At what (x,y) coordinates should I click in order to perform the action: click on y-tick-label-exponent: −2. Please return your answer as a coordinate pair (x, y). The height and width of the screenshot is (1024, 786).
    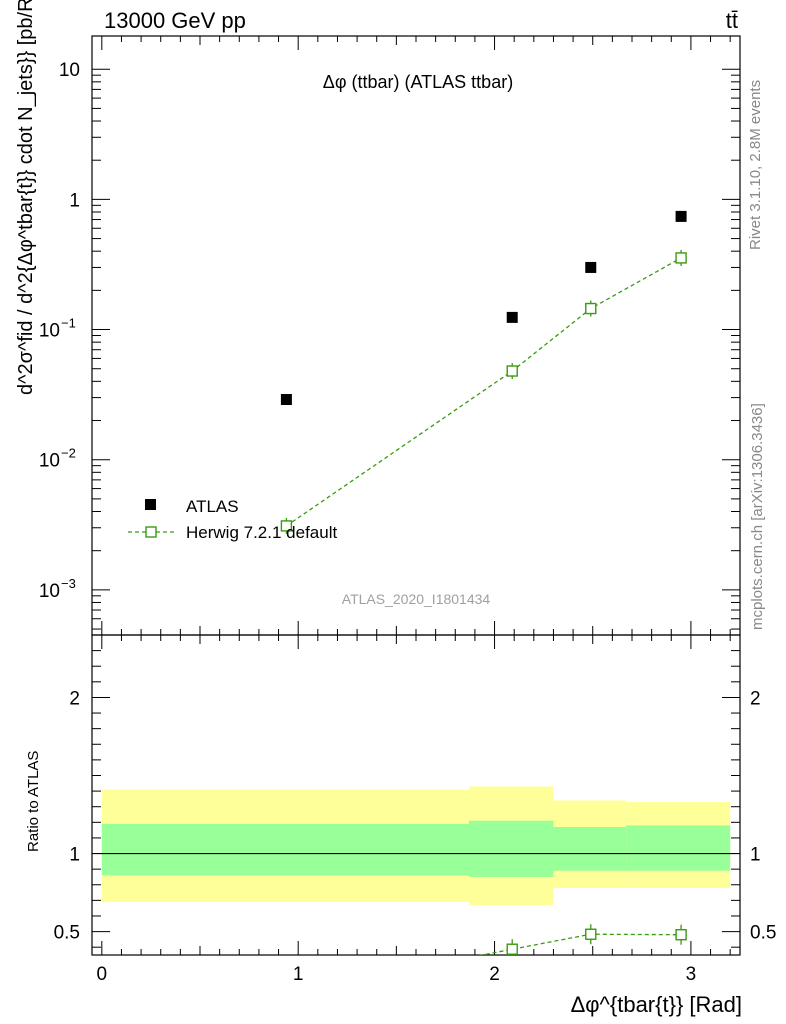
    Looking at the image, I should click on (68, 453).